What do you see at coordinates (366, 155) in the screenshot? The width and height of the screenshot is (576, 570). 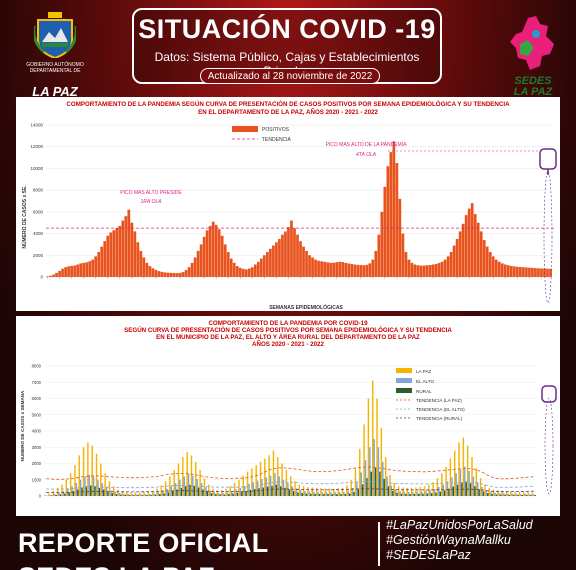 I see `annotation-fourth-wave: 4TA OLA` at bounding box center [366, 155].